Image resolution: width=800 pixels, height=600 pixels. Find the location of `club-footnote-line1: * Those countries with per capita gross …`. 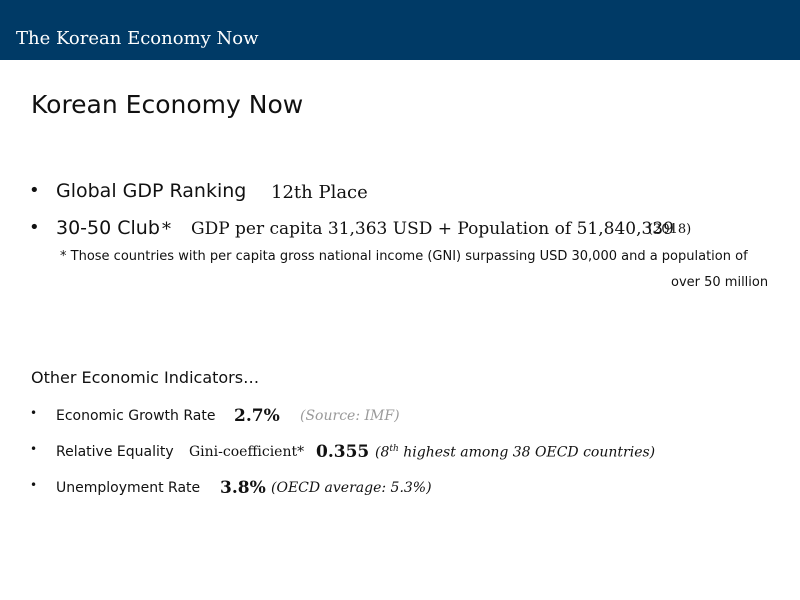

club-footnote-line1: * Those countries with per capita gross … is located at coordinates (404, 256).